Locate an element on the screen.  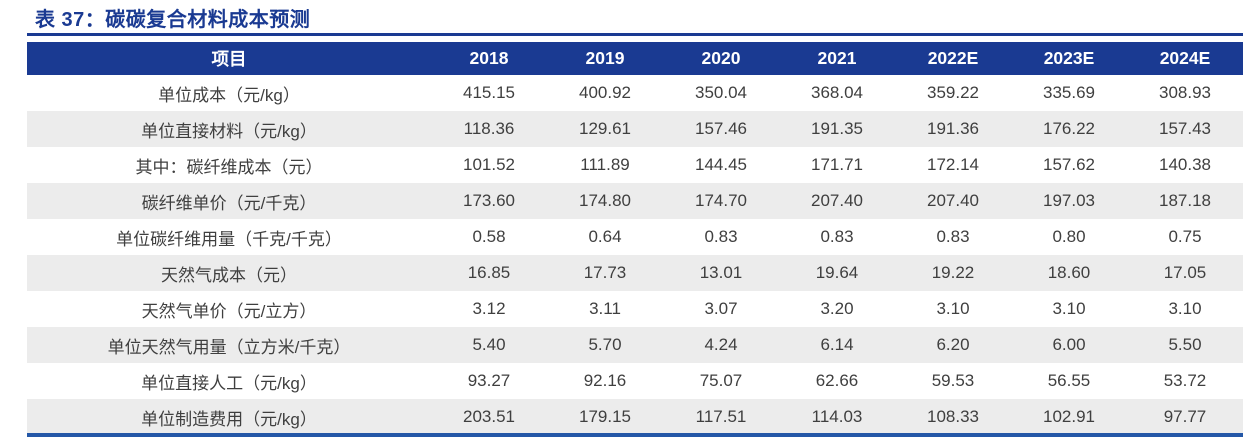
value-cell: 108.33 is located at coordinates (953, 416).